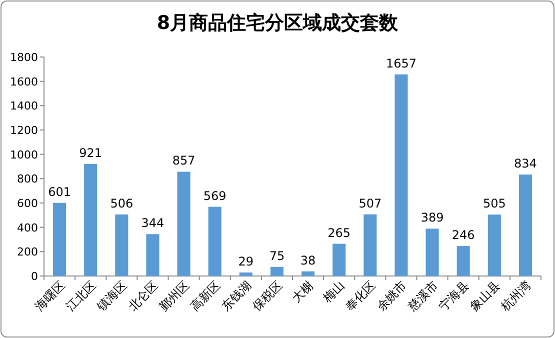  Describe the element at coordinates (277, 255) in the screenshot. I see `data-label: 75` at that location.